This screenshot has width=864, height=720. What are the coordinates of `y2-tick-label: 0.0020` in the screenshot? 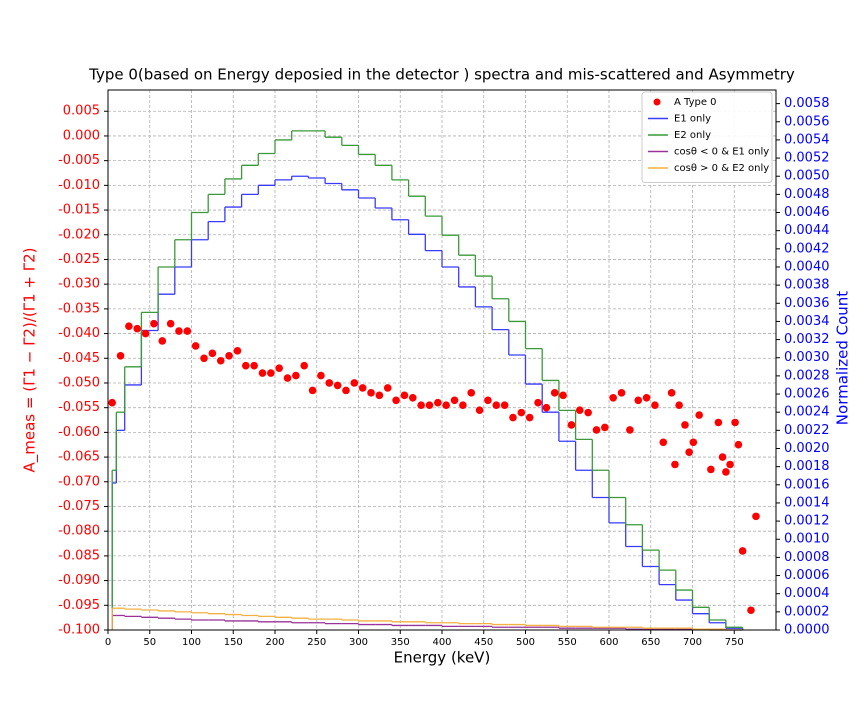 It's located at (807, 448).